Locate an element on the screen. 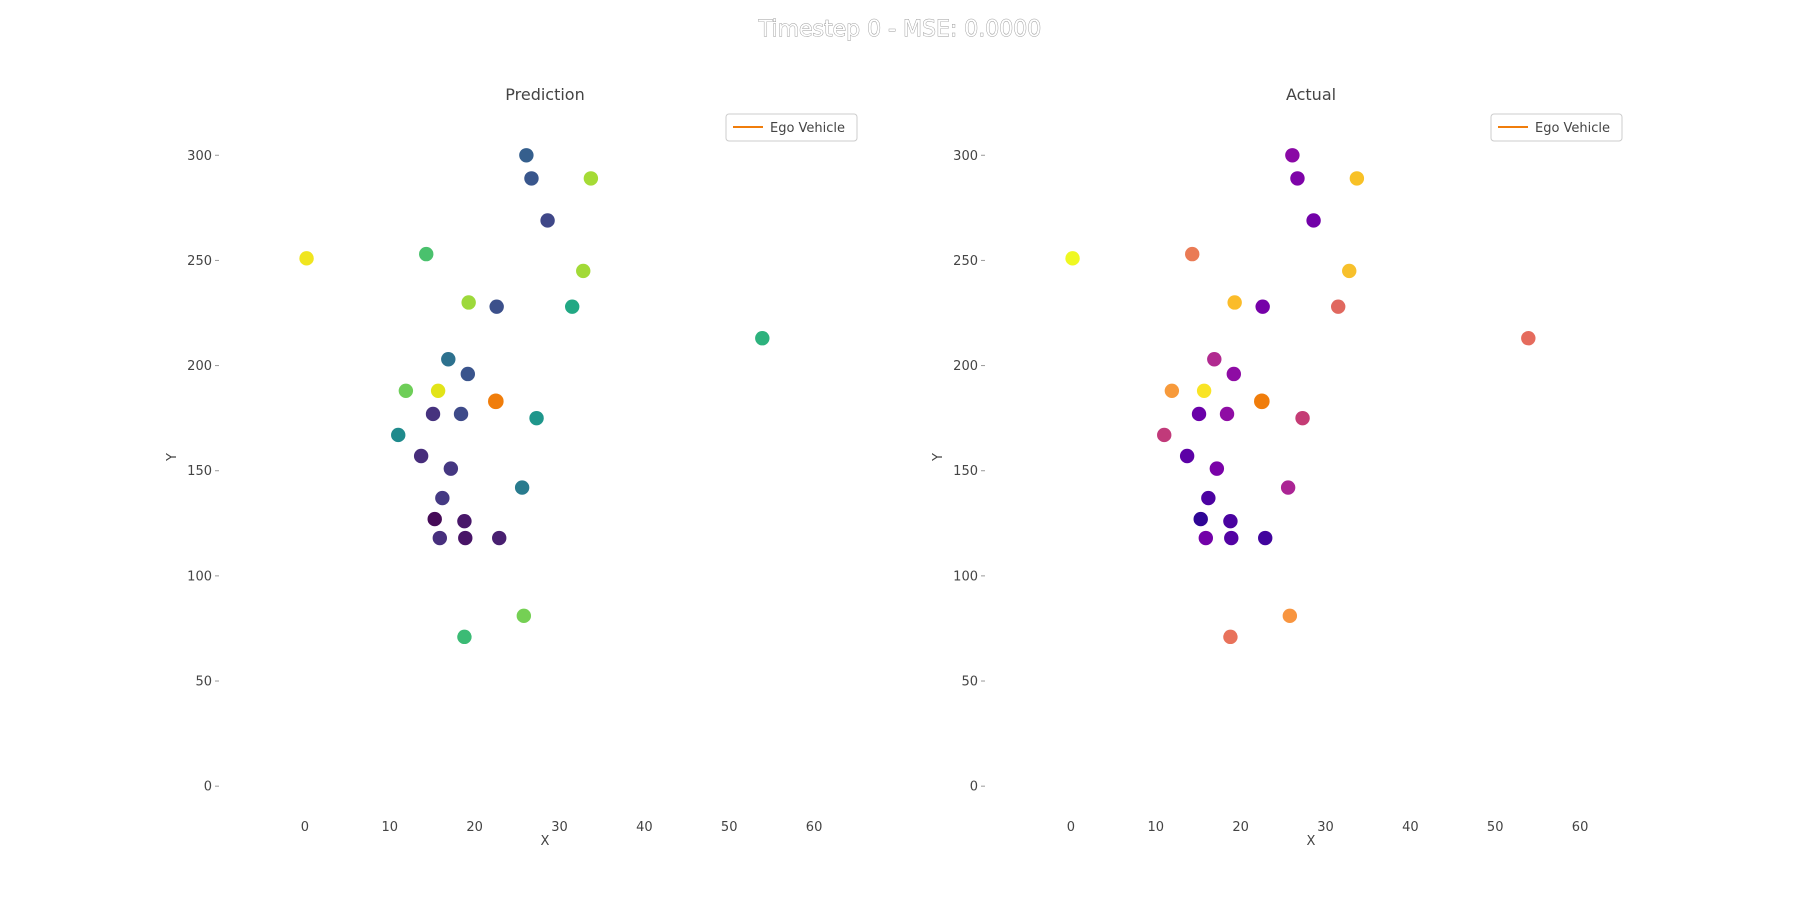  actual-x-tick-label: 40 is located at coordinates (1410, 827).